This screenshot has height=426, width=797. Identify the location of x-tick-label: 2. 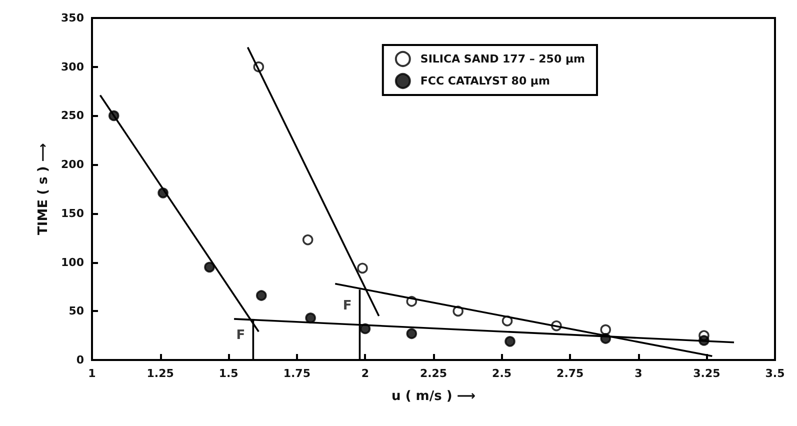
(365, 373).